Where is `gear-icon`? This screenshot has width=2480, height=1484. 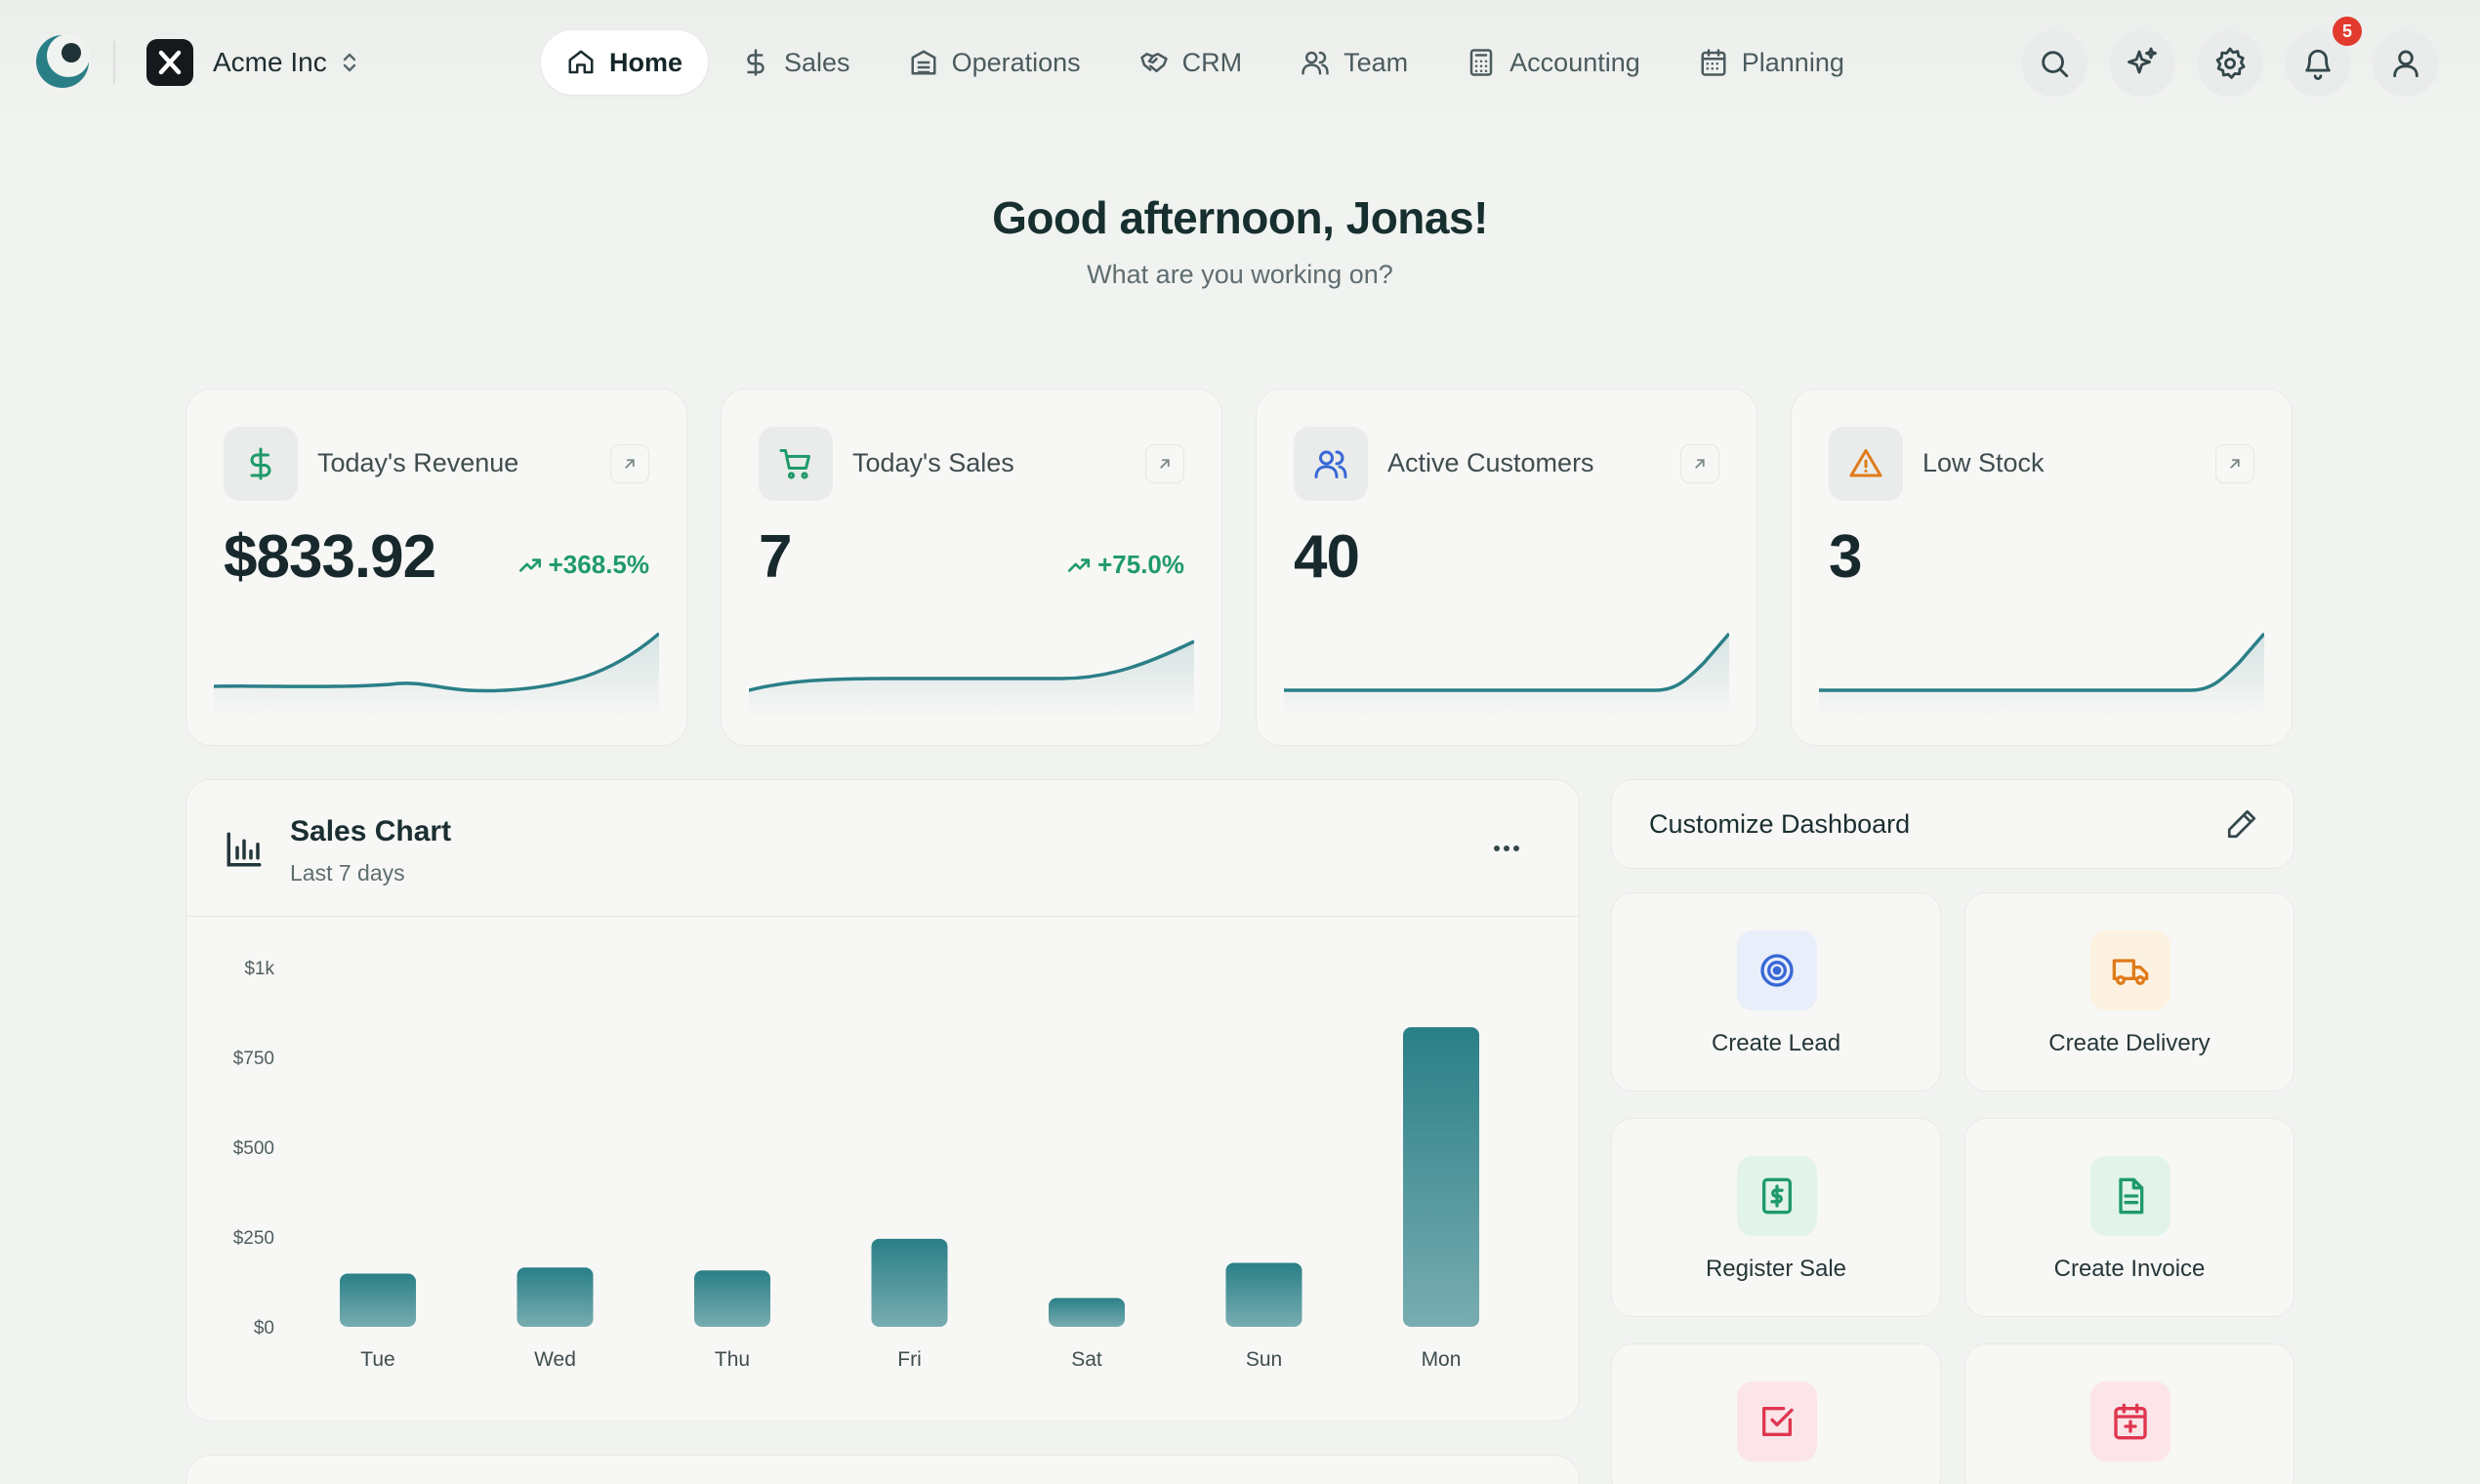
gear-icon is located at coordinates (2231, 63).